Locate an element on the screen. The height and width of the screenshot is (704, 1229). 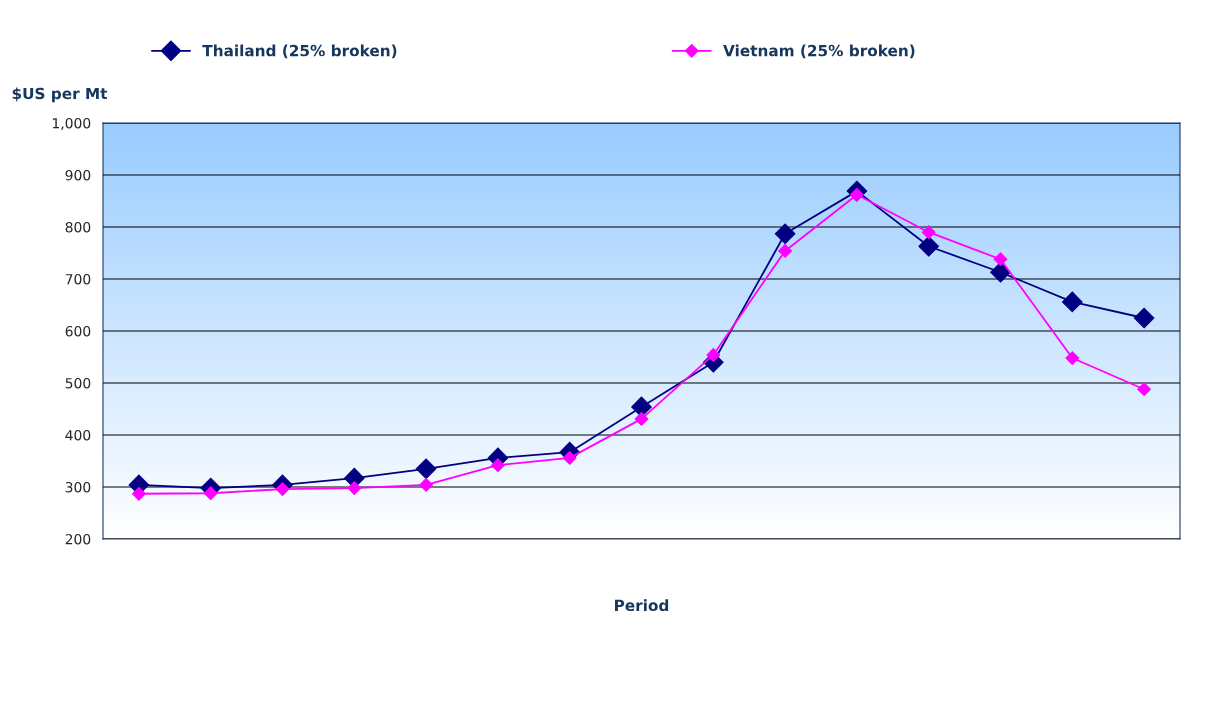
y-tick-label: 400 is located at coordinates (78, 435).